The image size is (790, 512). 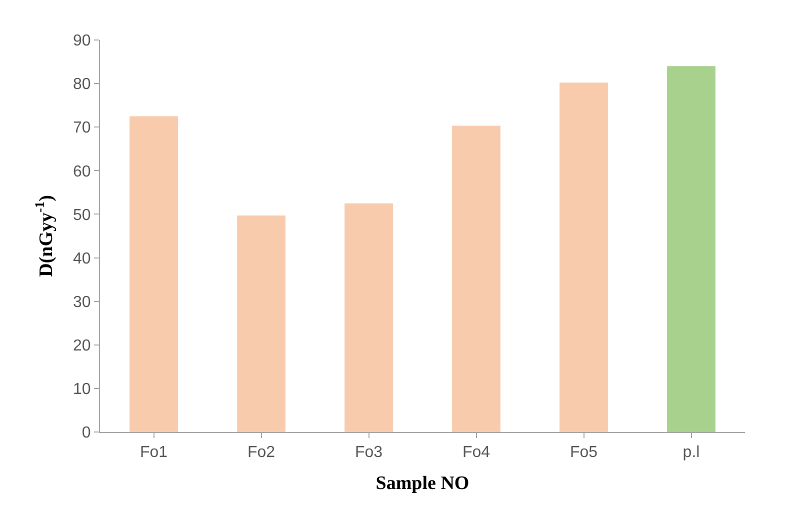 What do you see at coordinates (82, 302) in the screenshot?
I see `y-tick-label: 30` at bounding box center [82, 302].